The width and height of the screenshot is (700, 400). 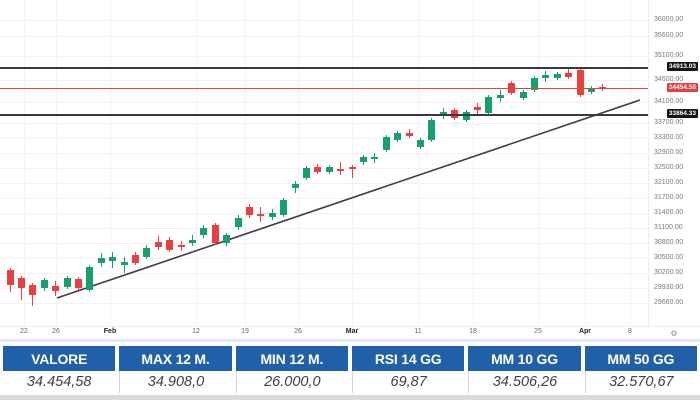 I want to click on time-axis-label: 8, so click(x=630, y=331).